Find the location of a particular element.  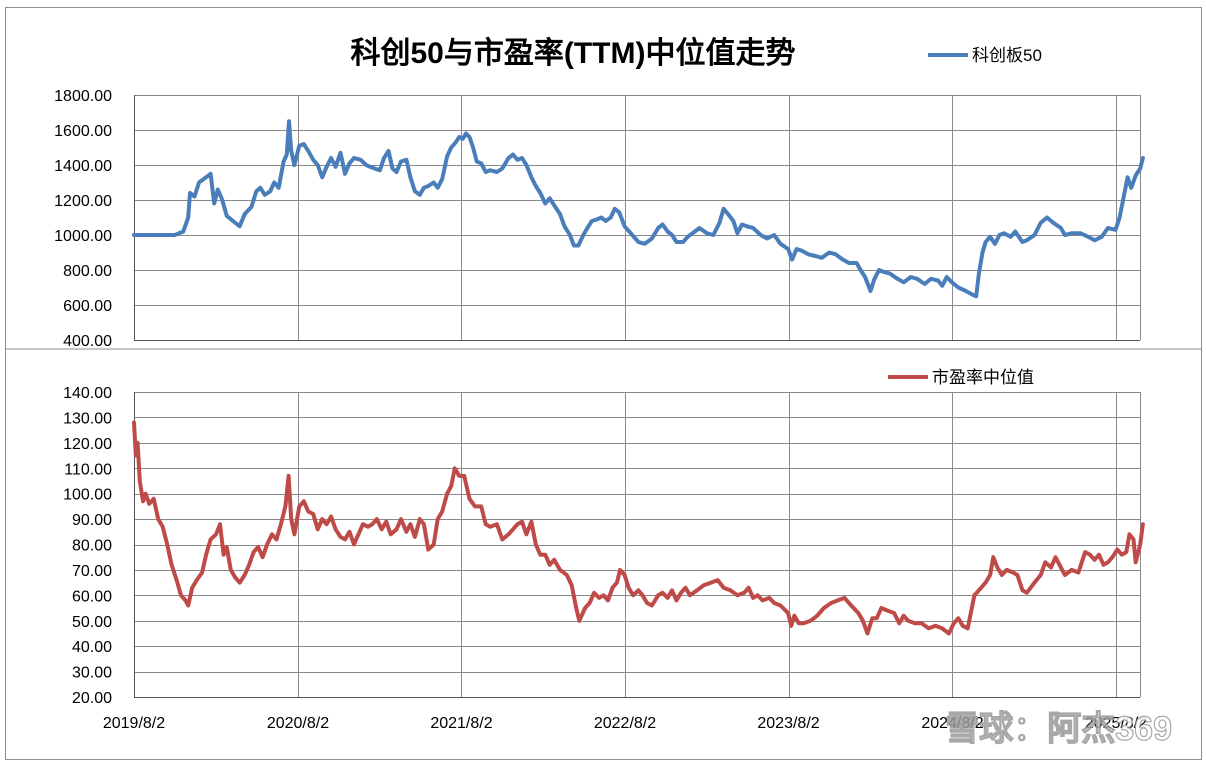

top-y-tick-label: 1000.00 is located at coordinates (83, 236).